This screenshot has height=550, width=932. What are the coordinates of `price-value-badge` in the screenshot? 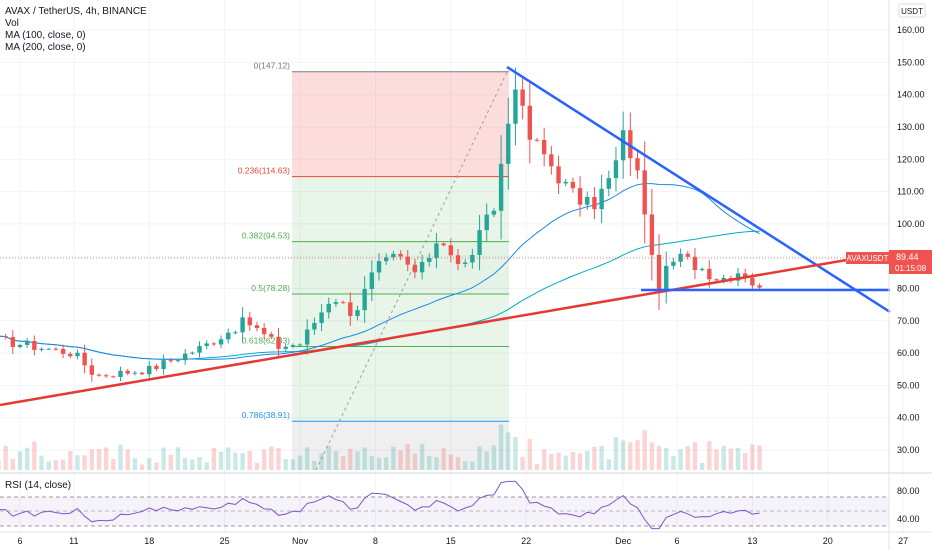 It's located at (910, 262).